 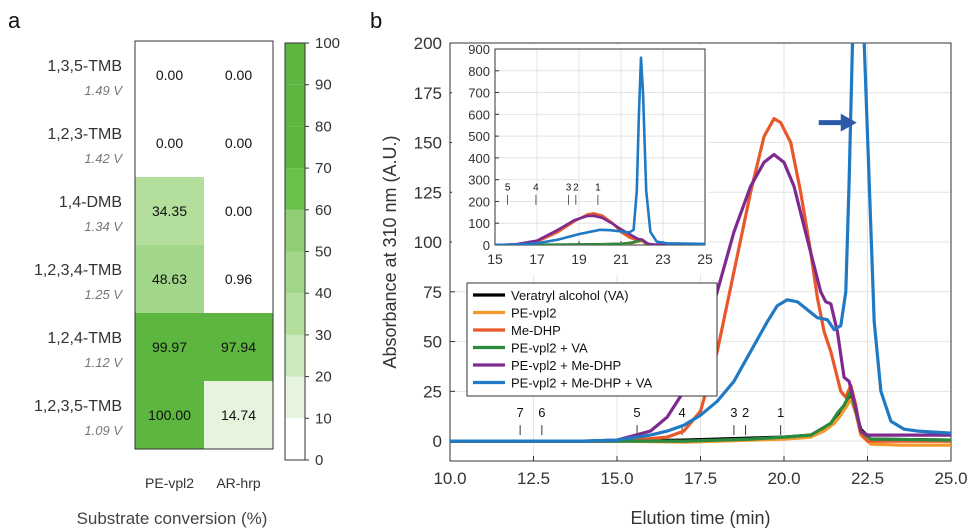 What do you see at coordinates (700, 518) in the screenshot?
I see `x-axis-label: Elution time (min)` at bounding box center [700, 518].